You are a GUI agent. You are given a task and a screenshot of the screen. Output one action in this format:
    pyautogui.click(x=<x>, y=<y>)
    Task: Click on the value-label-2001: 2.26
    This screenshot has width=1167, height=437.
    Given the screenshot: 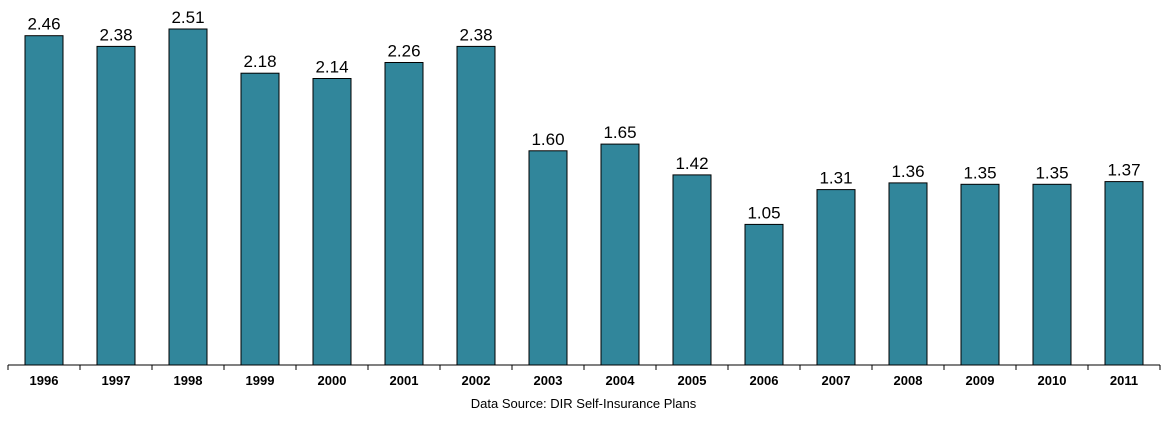 What is the action you would take?
    pyautogui.click(x=403, y=51)
    